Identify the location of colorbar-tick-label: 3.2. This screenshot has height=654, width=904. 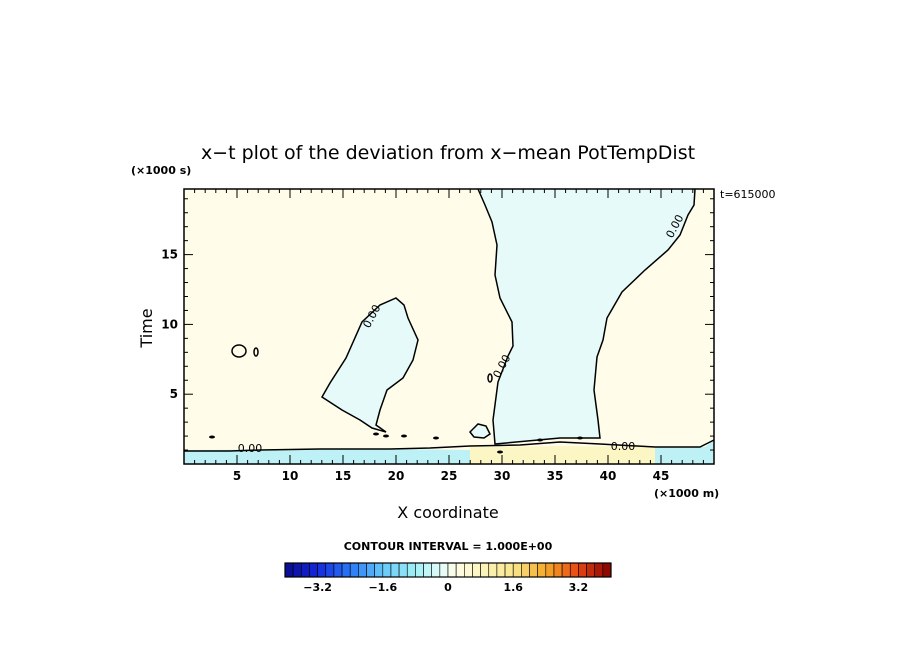
(579, 587).